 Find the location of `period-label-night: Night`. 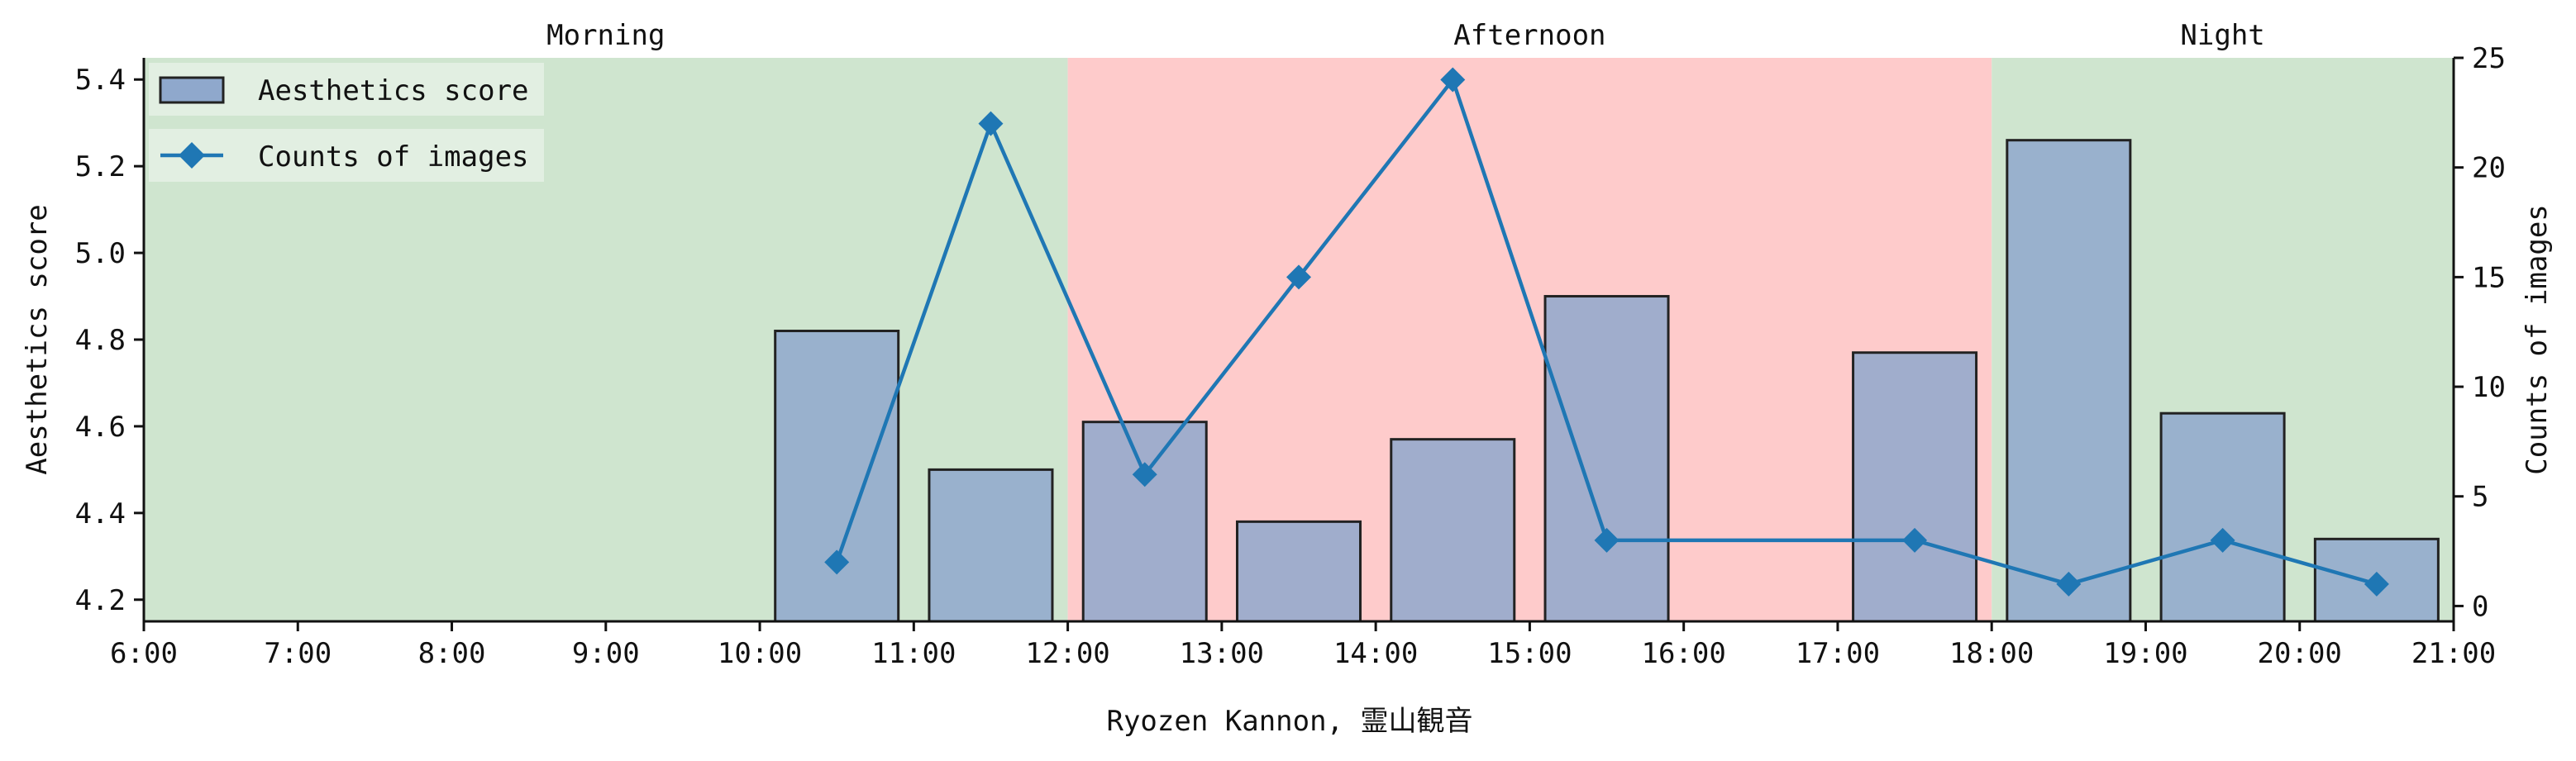

period-label-night: Night is located at coordinates (2222, 35).